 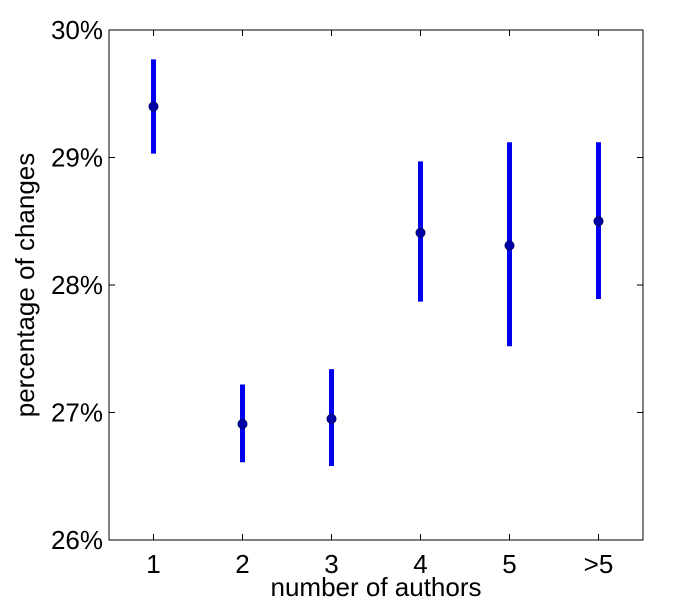 What do you see at coordinates (77, 413) in the screenshot?
I see `y-tick-label: 27%` at bounding box center [77, 413].